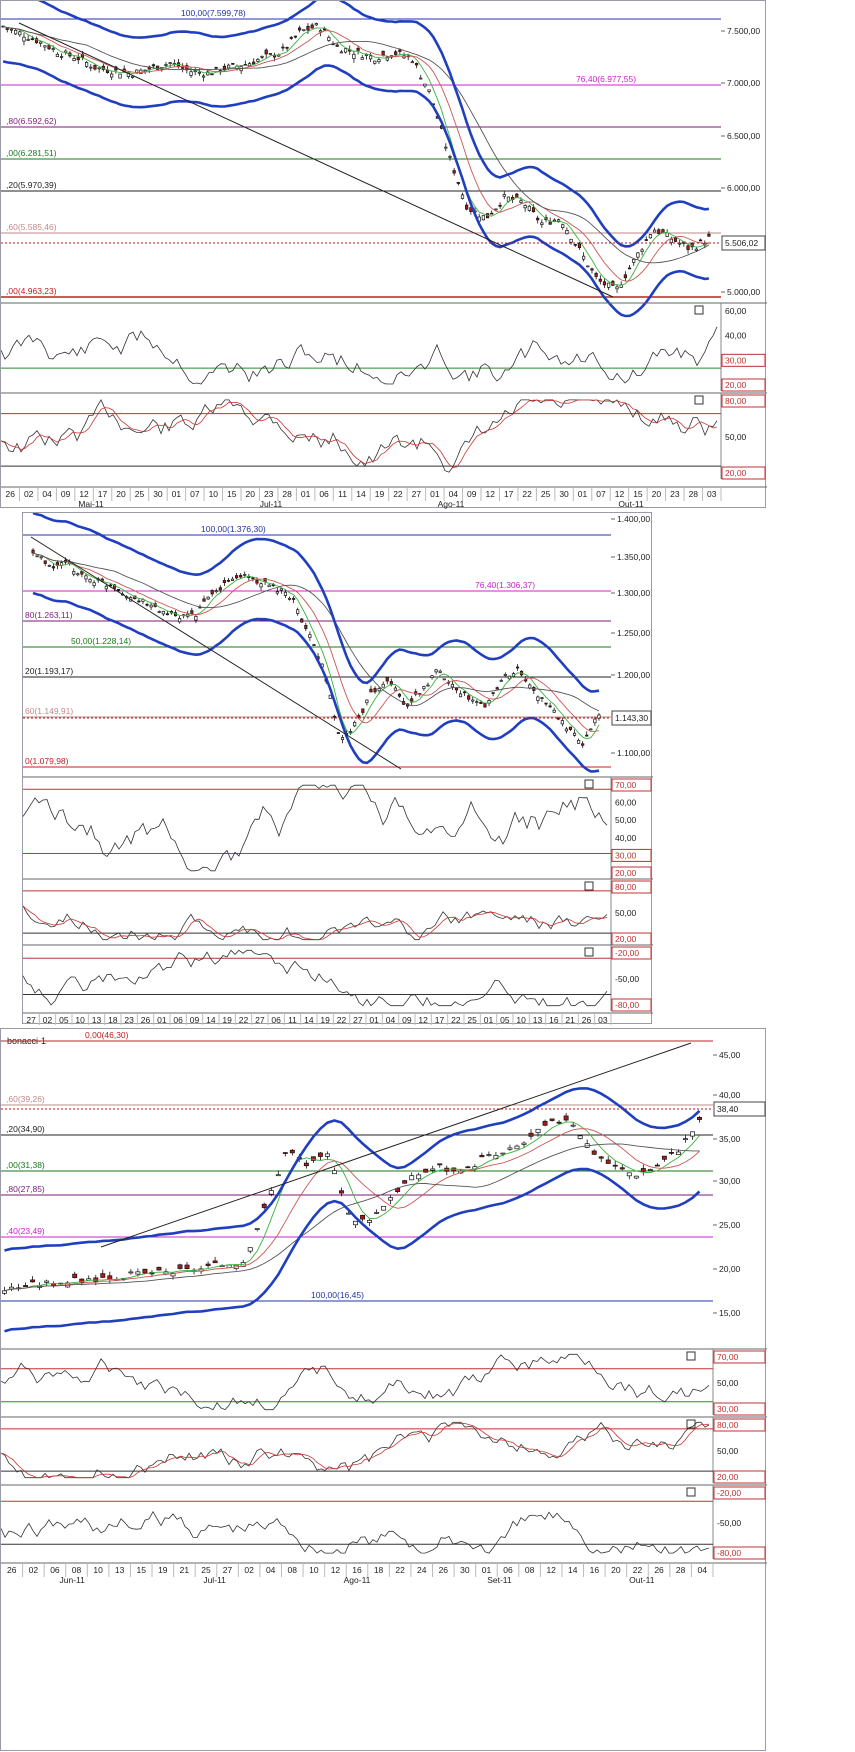 This screenshot has width=855, height=1752. I want to click on x-tick-label: 21, so click(185, 1570).